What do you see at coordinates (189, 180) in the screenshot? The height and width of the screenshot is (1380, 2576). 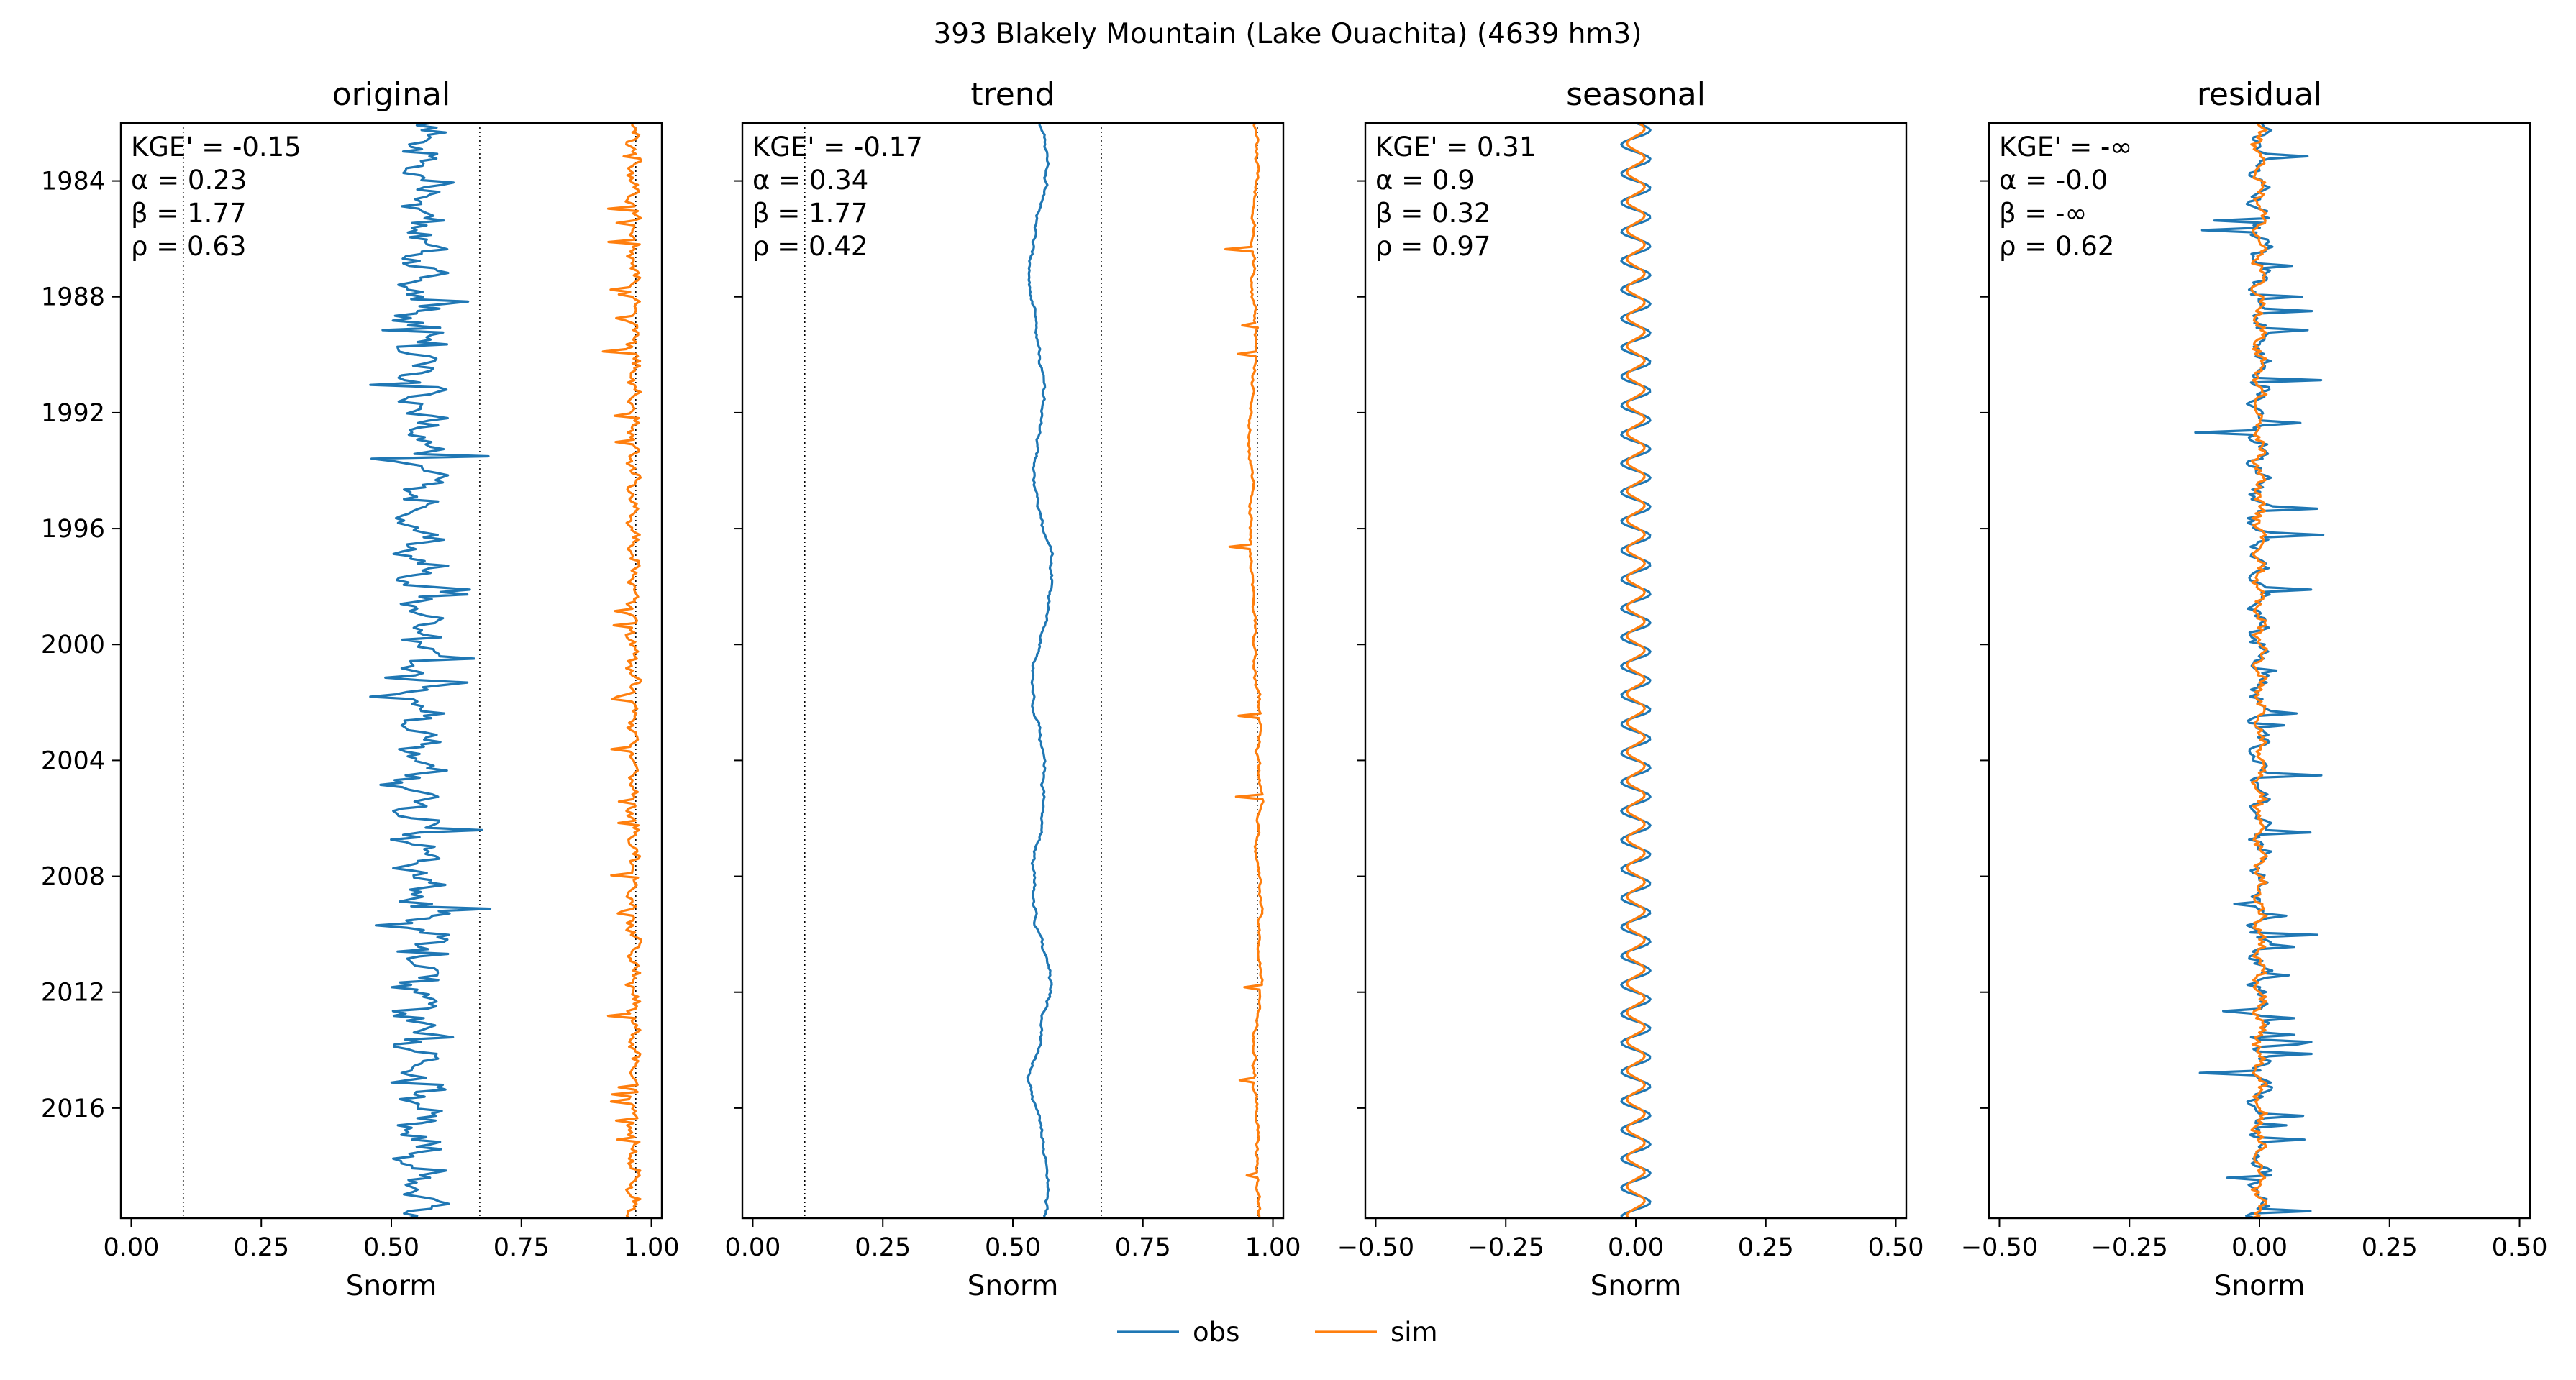 I see `stat-line: α = 0.23` at bounding box center [189, 180].